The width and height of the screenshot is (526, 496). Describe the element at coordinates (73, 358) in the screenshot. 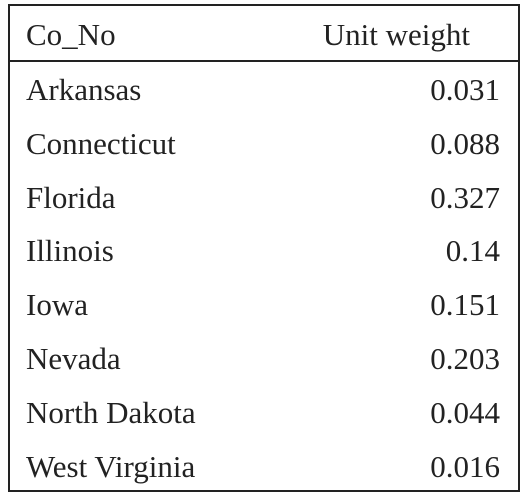

I see `state-cell: Nevada` at that location.